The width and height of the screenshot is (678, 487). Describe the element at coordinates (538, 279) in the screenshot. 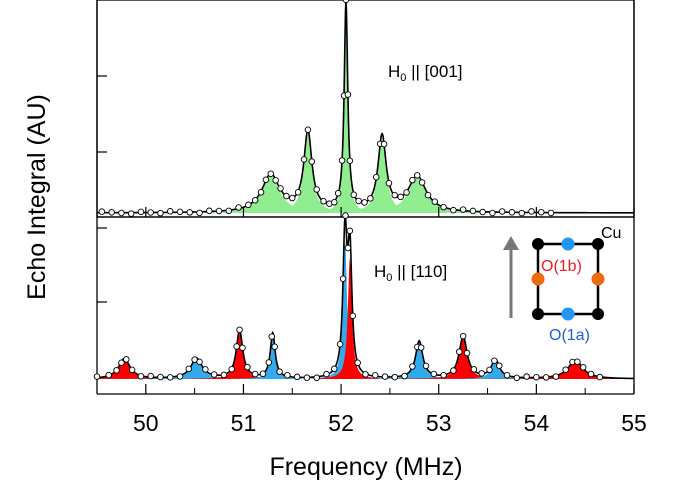

I see `o1b-atom` at that location.